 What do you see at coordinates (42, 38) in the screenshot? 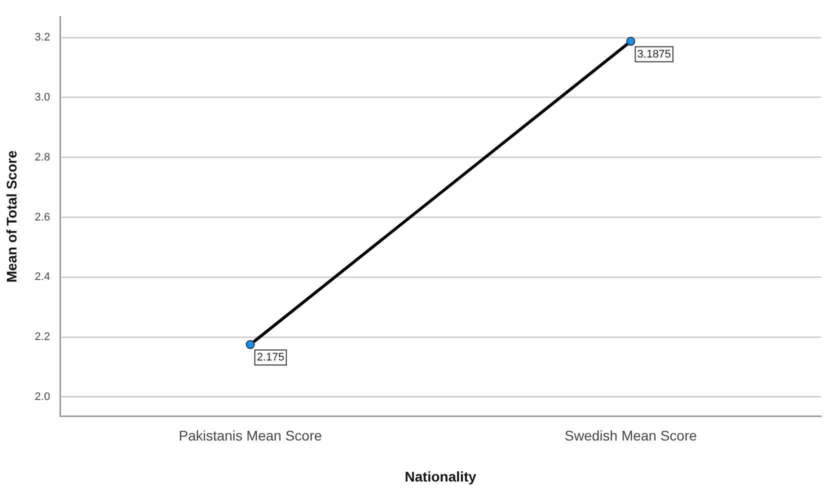
I see `y-tick-label: 3.2` at bounding box center [42, 38].